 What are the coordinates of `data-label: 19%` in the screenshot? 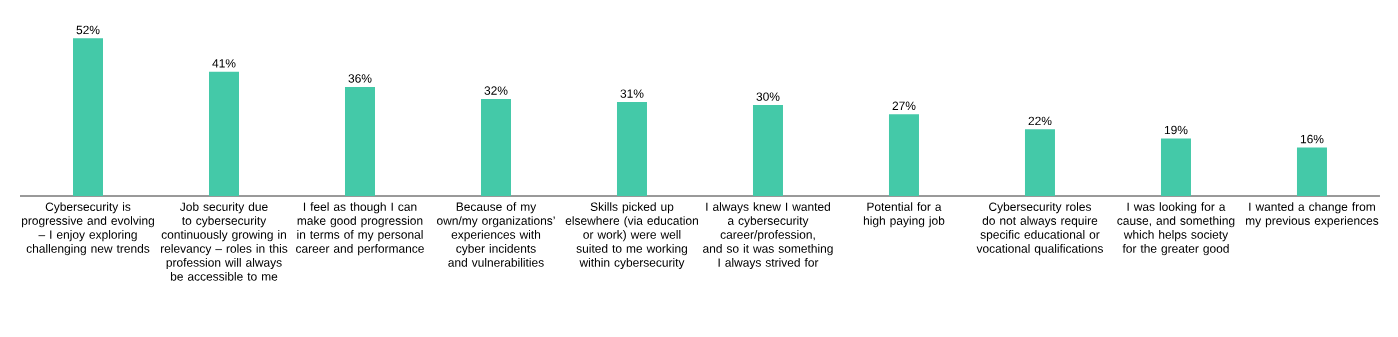 It's located at (1176, 130).